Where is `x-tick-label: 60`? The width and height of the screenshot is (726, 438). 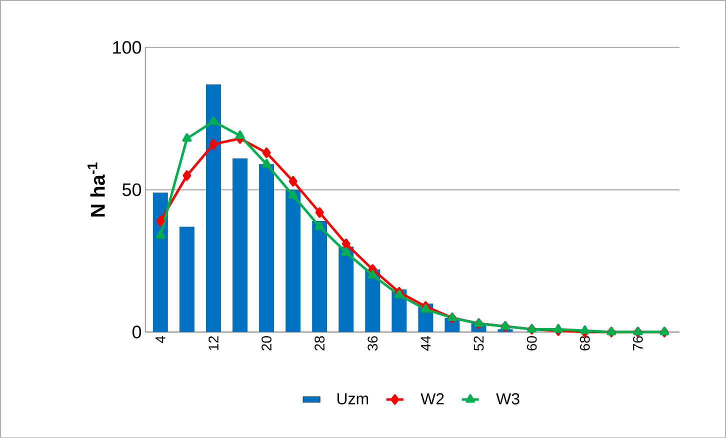
x-tick-label: 60 is located at coordinates (531, 343).